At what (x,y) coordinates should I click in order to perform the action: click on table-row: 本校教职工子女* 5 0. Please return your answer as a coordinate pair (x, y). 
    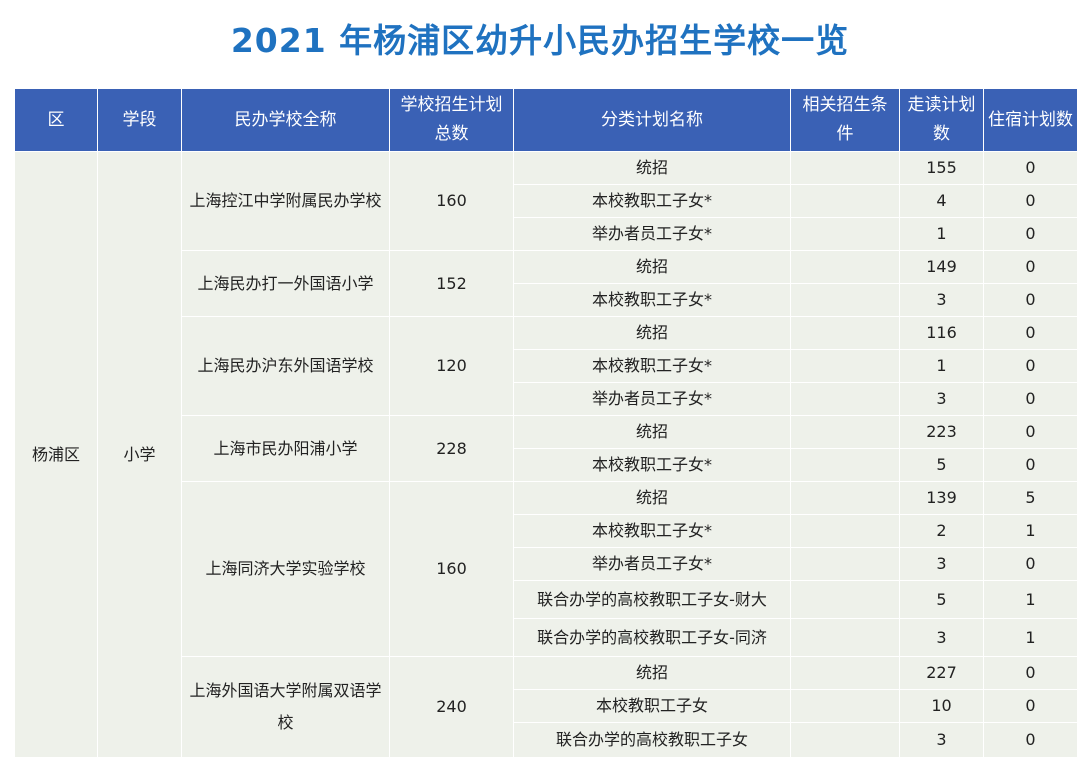
    Looking at the image, I should click on (546, 465).